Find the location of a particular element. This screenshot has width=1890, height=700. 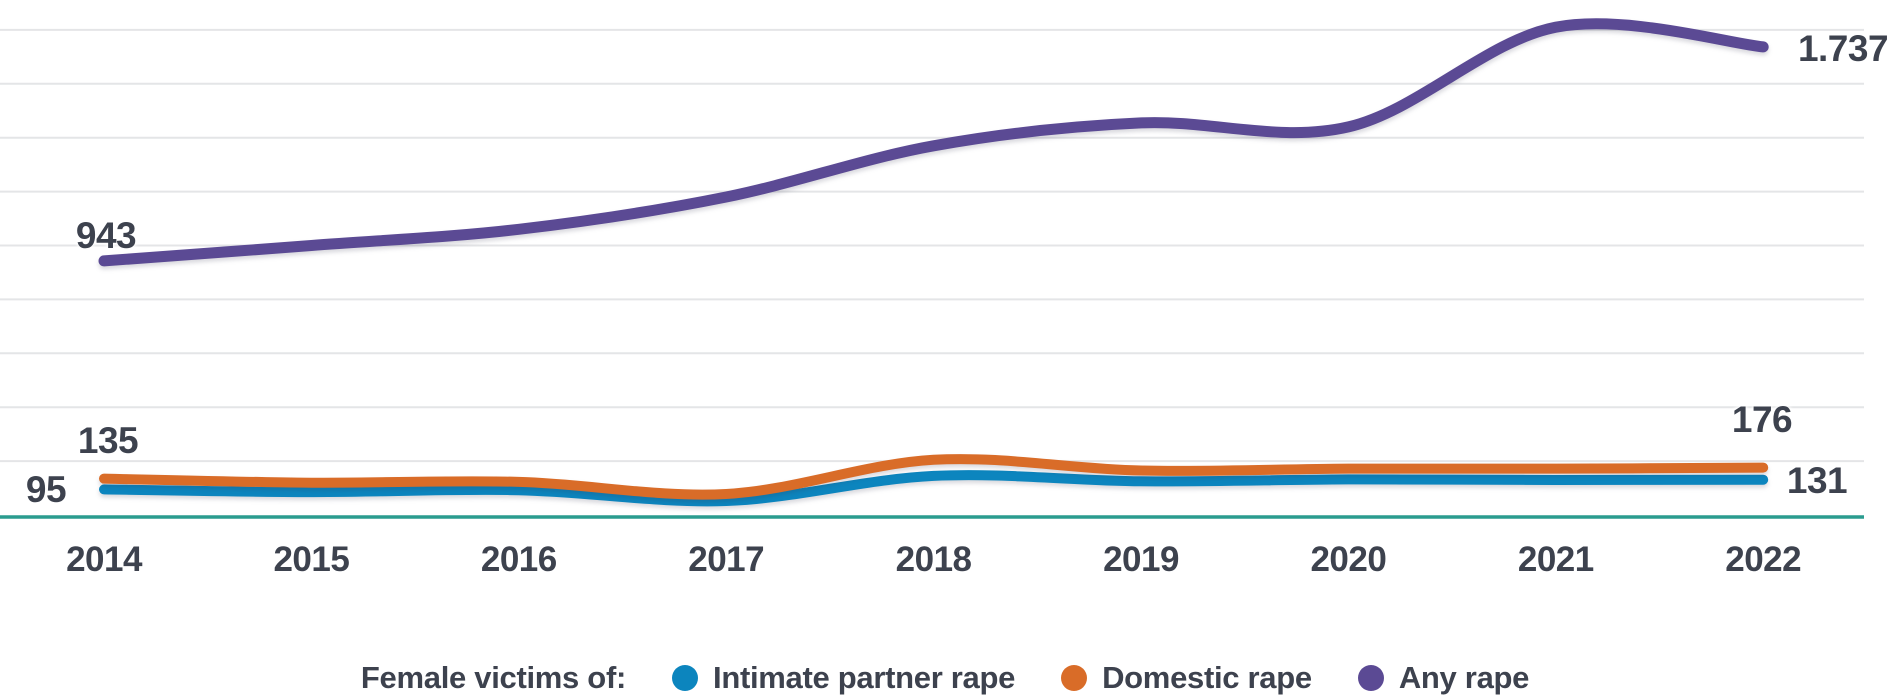

x-tick-2015: 2015 is located at coordinates (311, 559).